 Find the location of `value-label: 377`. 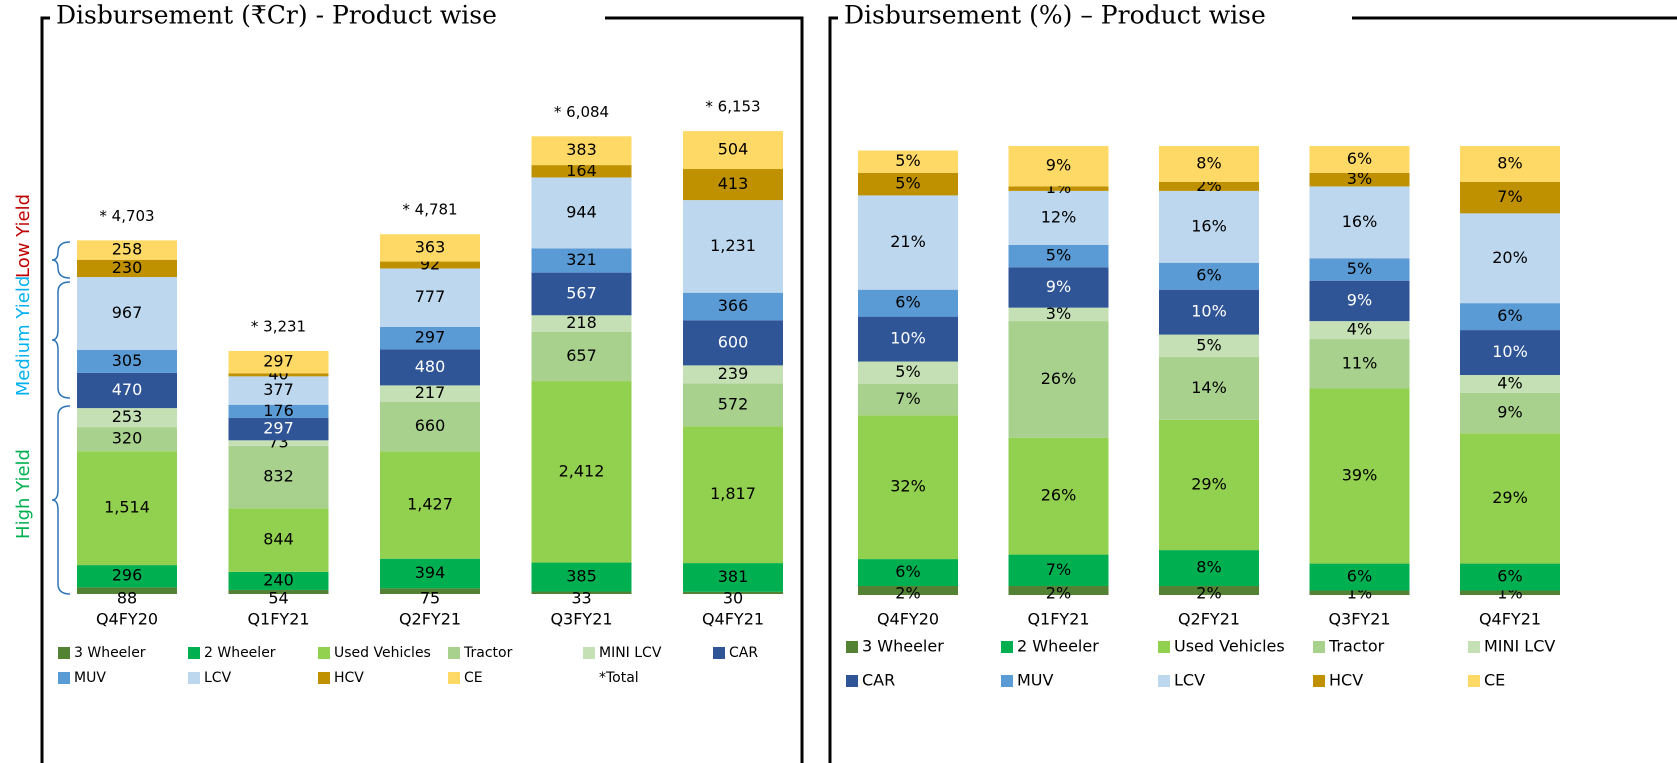

value-label: 377 is located at coordinates (278, 389).